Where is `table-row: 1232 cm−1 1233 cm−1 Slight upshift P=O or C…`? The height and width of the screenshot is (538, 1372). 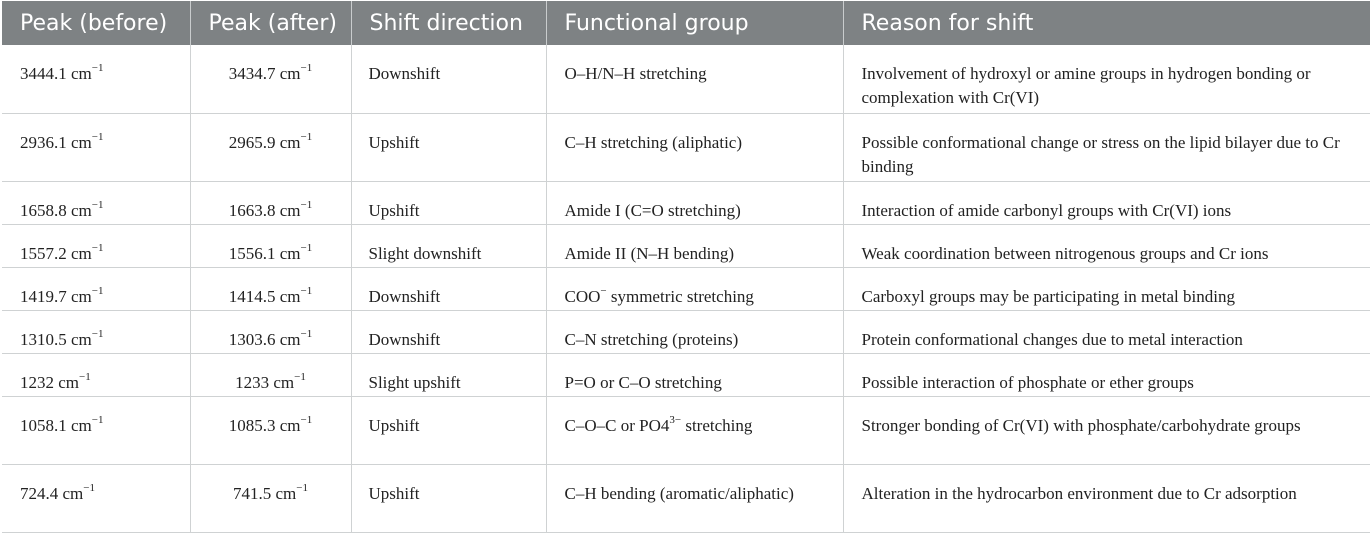
table-row: 1232 cm−1 1233 cm−1 Slight upshift P=O or C… is located at coordinates (686, 375).